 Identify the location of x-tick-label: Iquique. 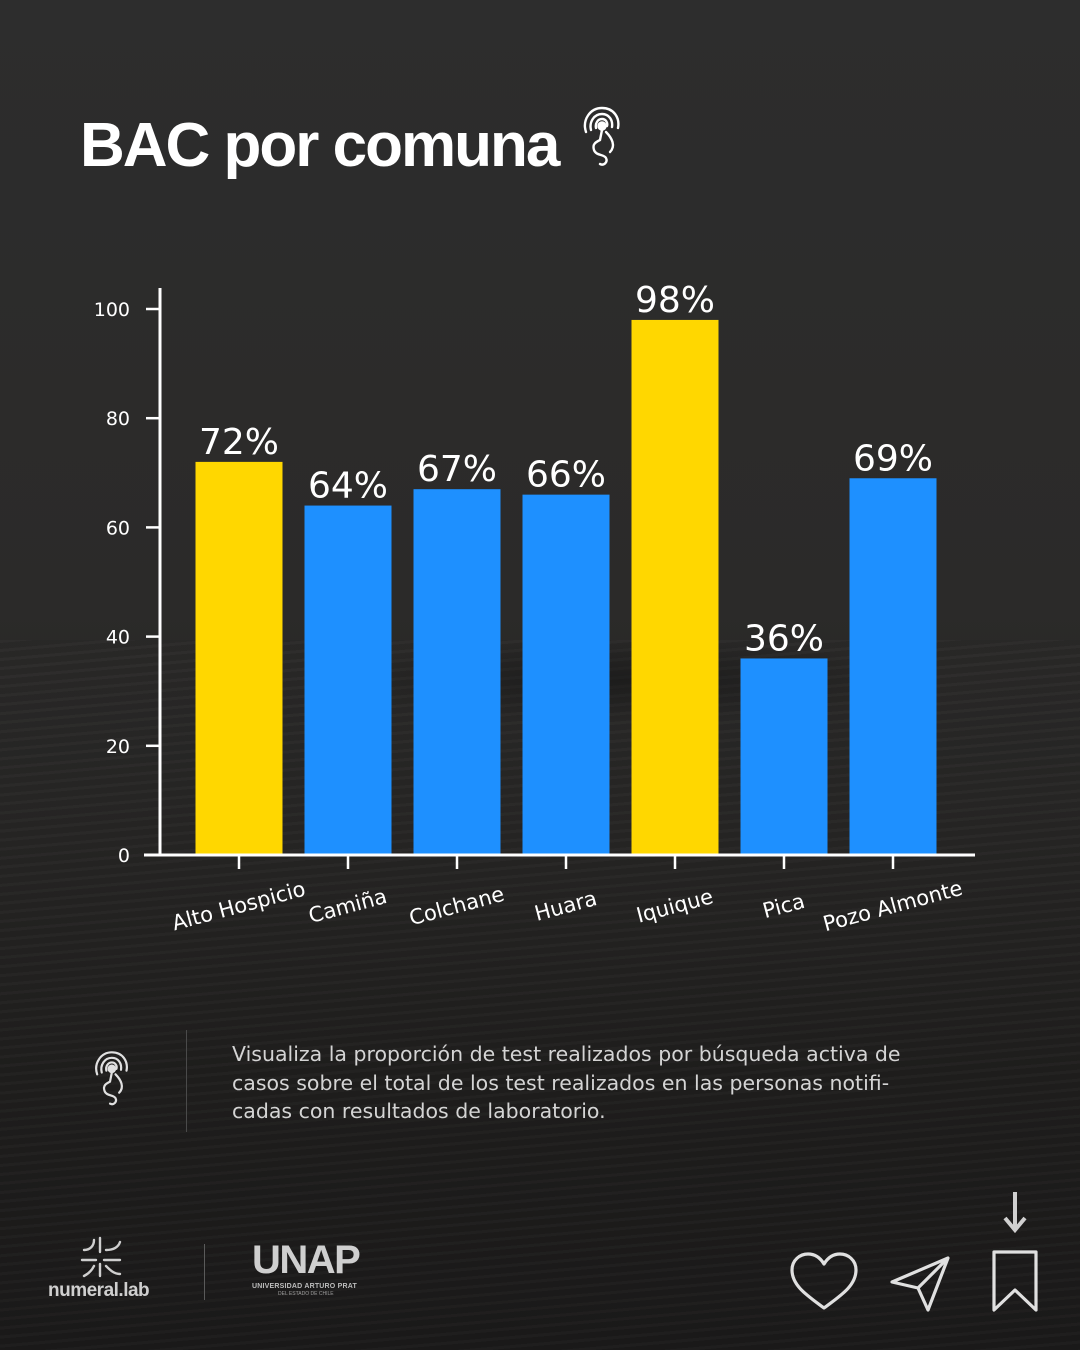
(675, 905).